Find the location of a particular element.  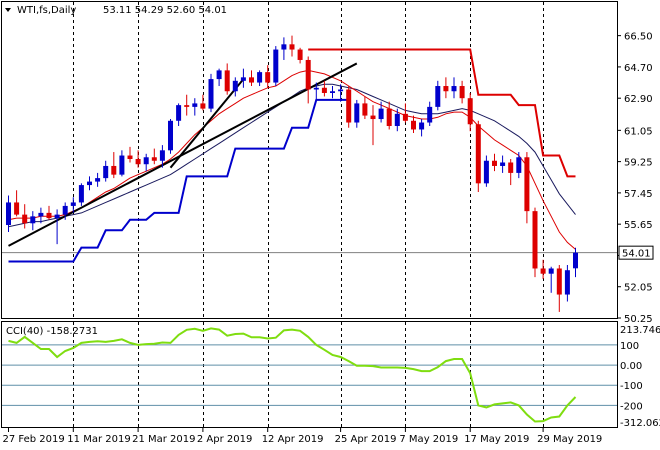

date-tick-label: 17 May 2019 is located at coordinates (496, 439).